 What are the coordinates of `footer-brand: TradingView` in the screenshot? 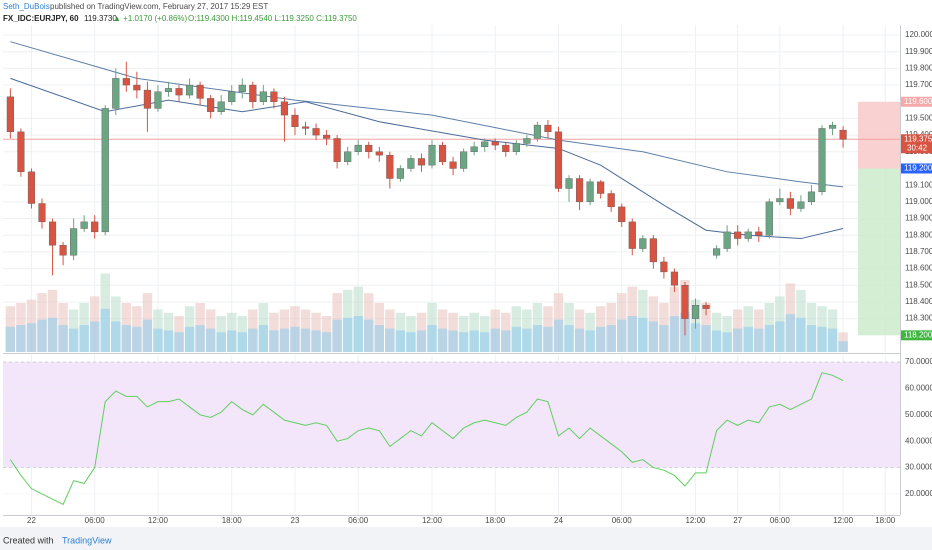 It's located at (87, 540).